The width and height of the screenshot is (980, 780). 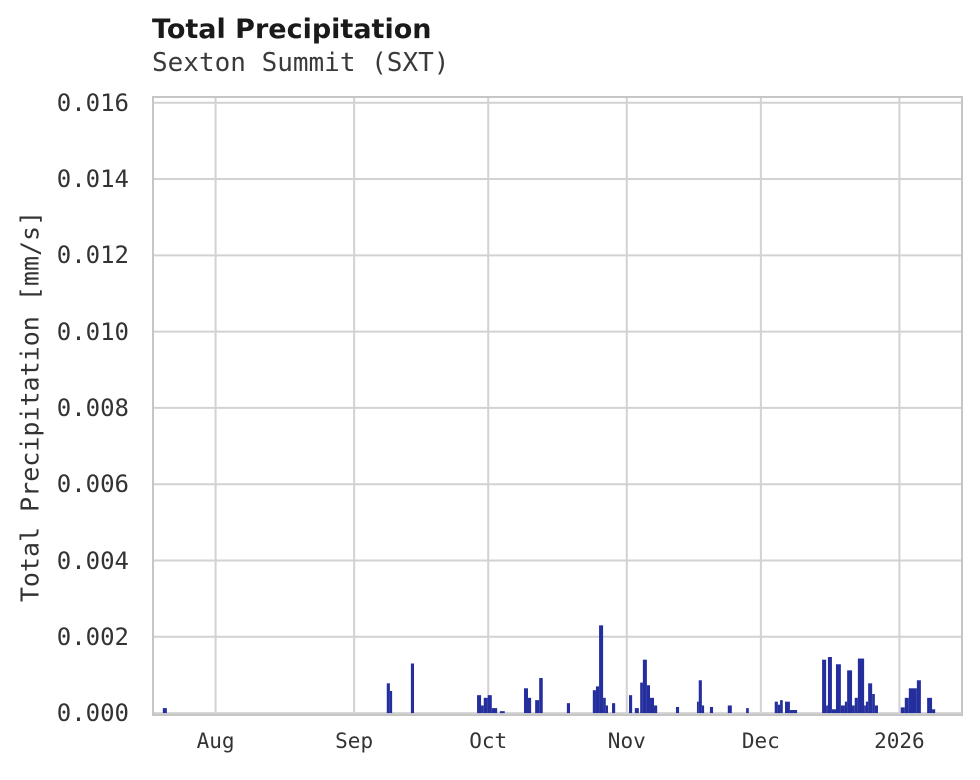 What do you see at coordinates (301, 63) in the screenshot?
I see `chart-subtitle: Sexton Summit (SXT)` at bounding box center [301, 63].